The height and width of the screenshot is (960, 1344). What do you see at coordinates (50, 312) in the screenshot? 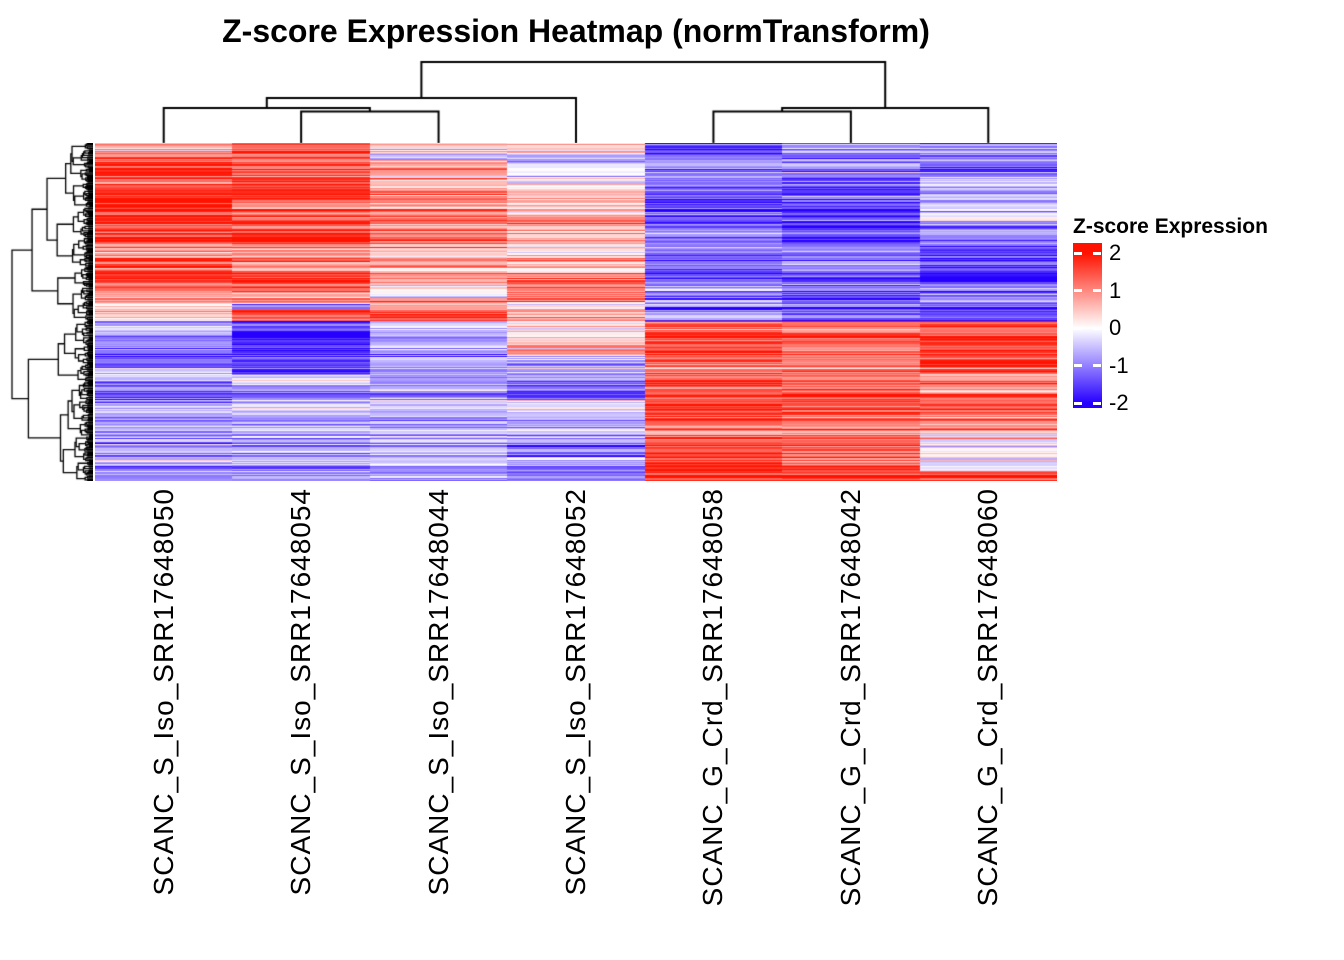
I see `row-dendrogram` at bounding box center [50, 312].